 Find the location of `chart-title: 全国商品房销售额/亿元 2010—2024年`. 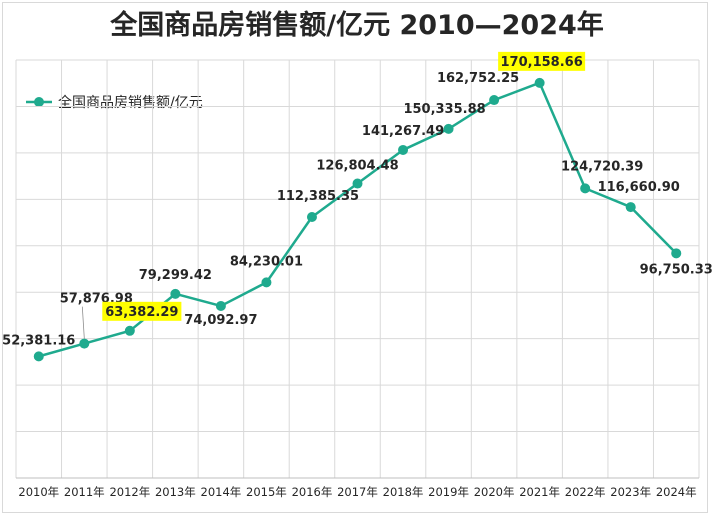

chart-title: 全国商品房销售额/亿元 2010—2024年 is located at coordinates (356, 25).